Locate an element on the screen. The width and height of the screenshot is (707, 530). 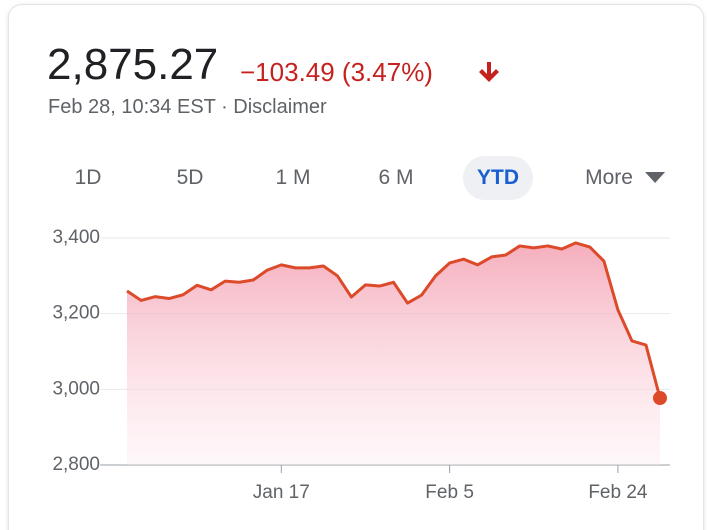
range-button: 5D is located at coordinates (190, 177).